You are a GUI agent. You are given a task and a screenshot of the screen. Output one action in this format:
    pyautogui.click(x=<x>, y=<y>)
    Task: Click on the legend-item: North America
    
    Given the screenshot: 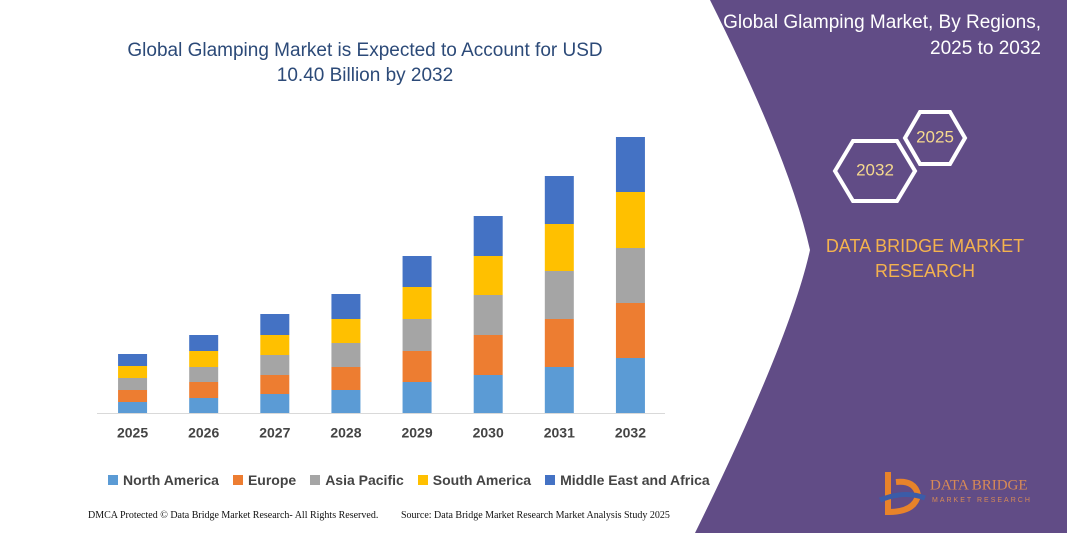 What is the action you would take?
    pyautogui.click(x=163, y=480)
    